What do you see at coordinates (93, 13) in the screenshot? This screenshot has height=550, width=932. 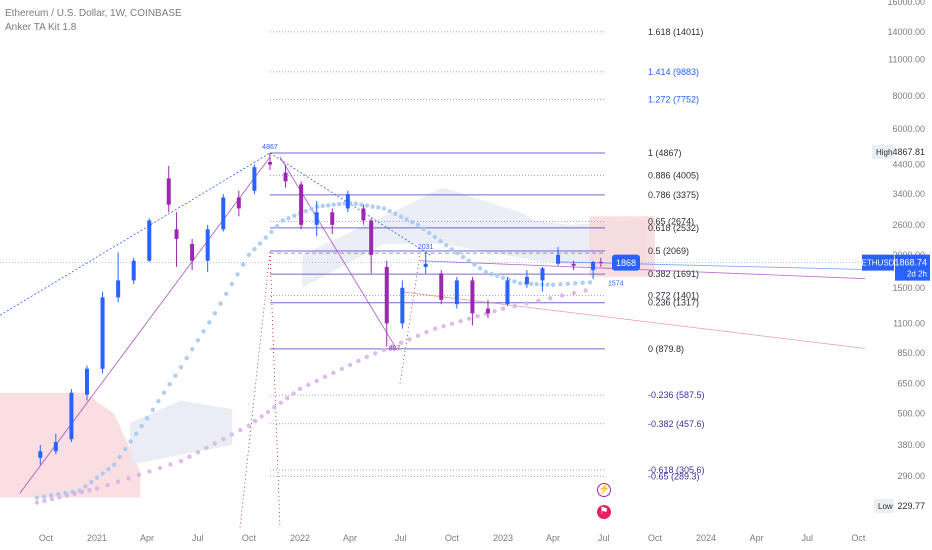 I see `symbol-title: Ethereum / U.S. Dollar, 1W, COINBASE` at bounding box center [93, 13].